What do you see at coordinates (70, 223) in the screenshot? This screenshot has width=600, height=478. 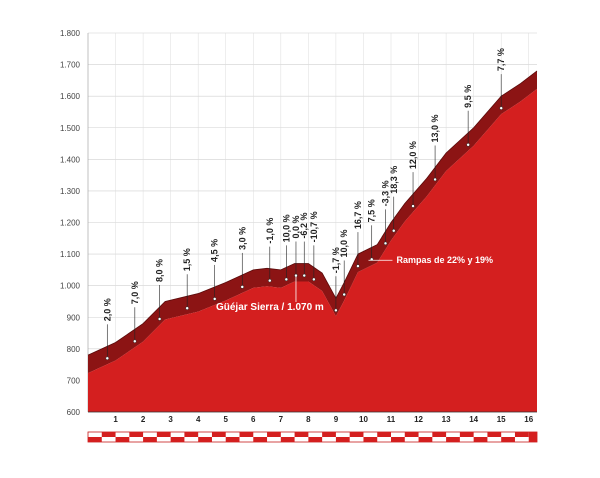 I see `y-tick-label: 1.200` at bounding box center [70, 223].